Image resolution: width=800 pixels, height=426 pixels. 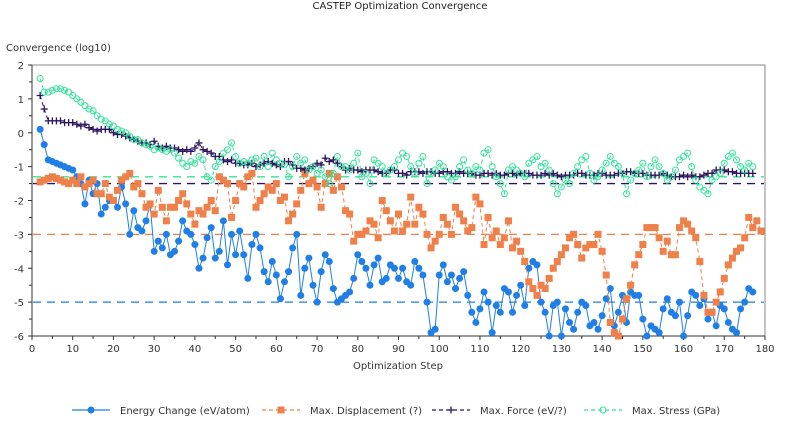 What do you see at coordinates (154, 349) in the screenshot?
I see `x-tick-label: 30` at bounding box center [154, 349].